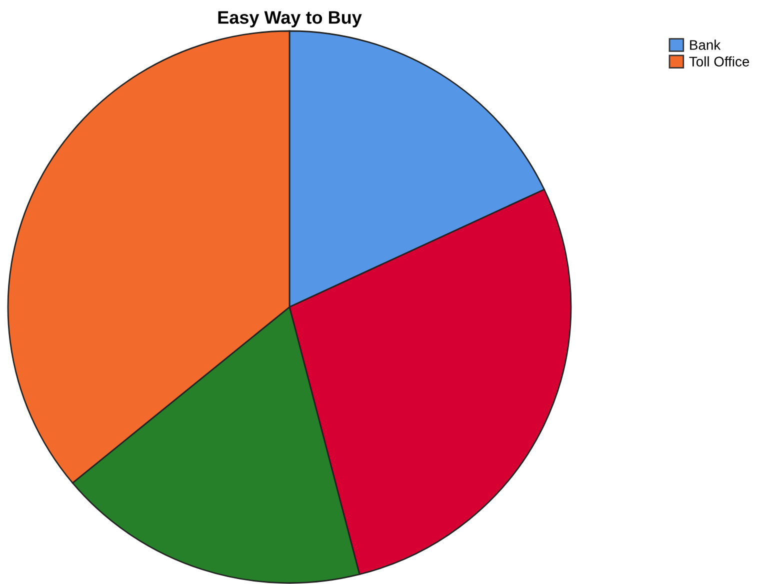  Describe the element at coordinates (719, 61) in the screenshot. I see `legend-label: Toll Office` at that location.